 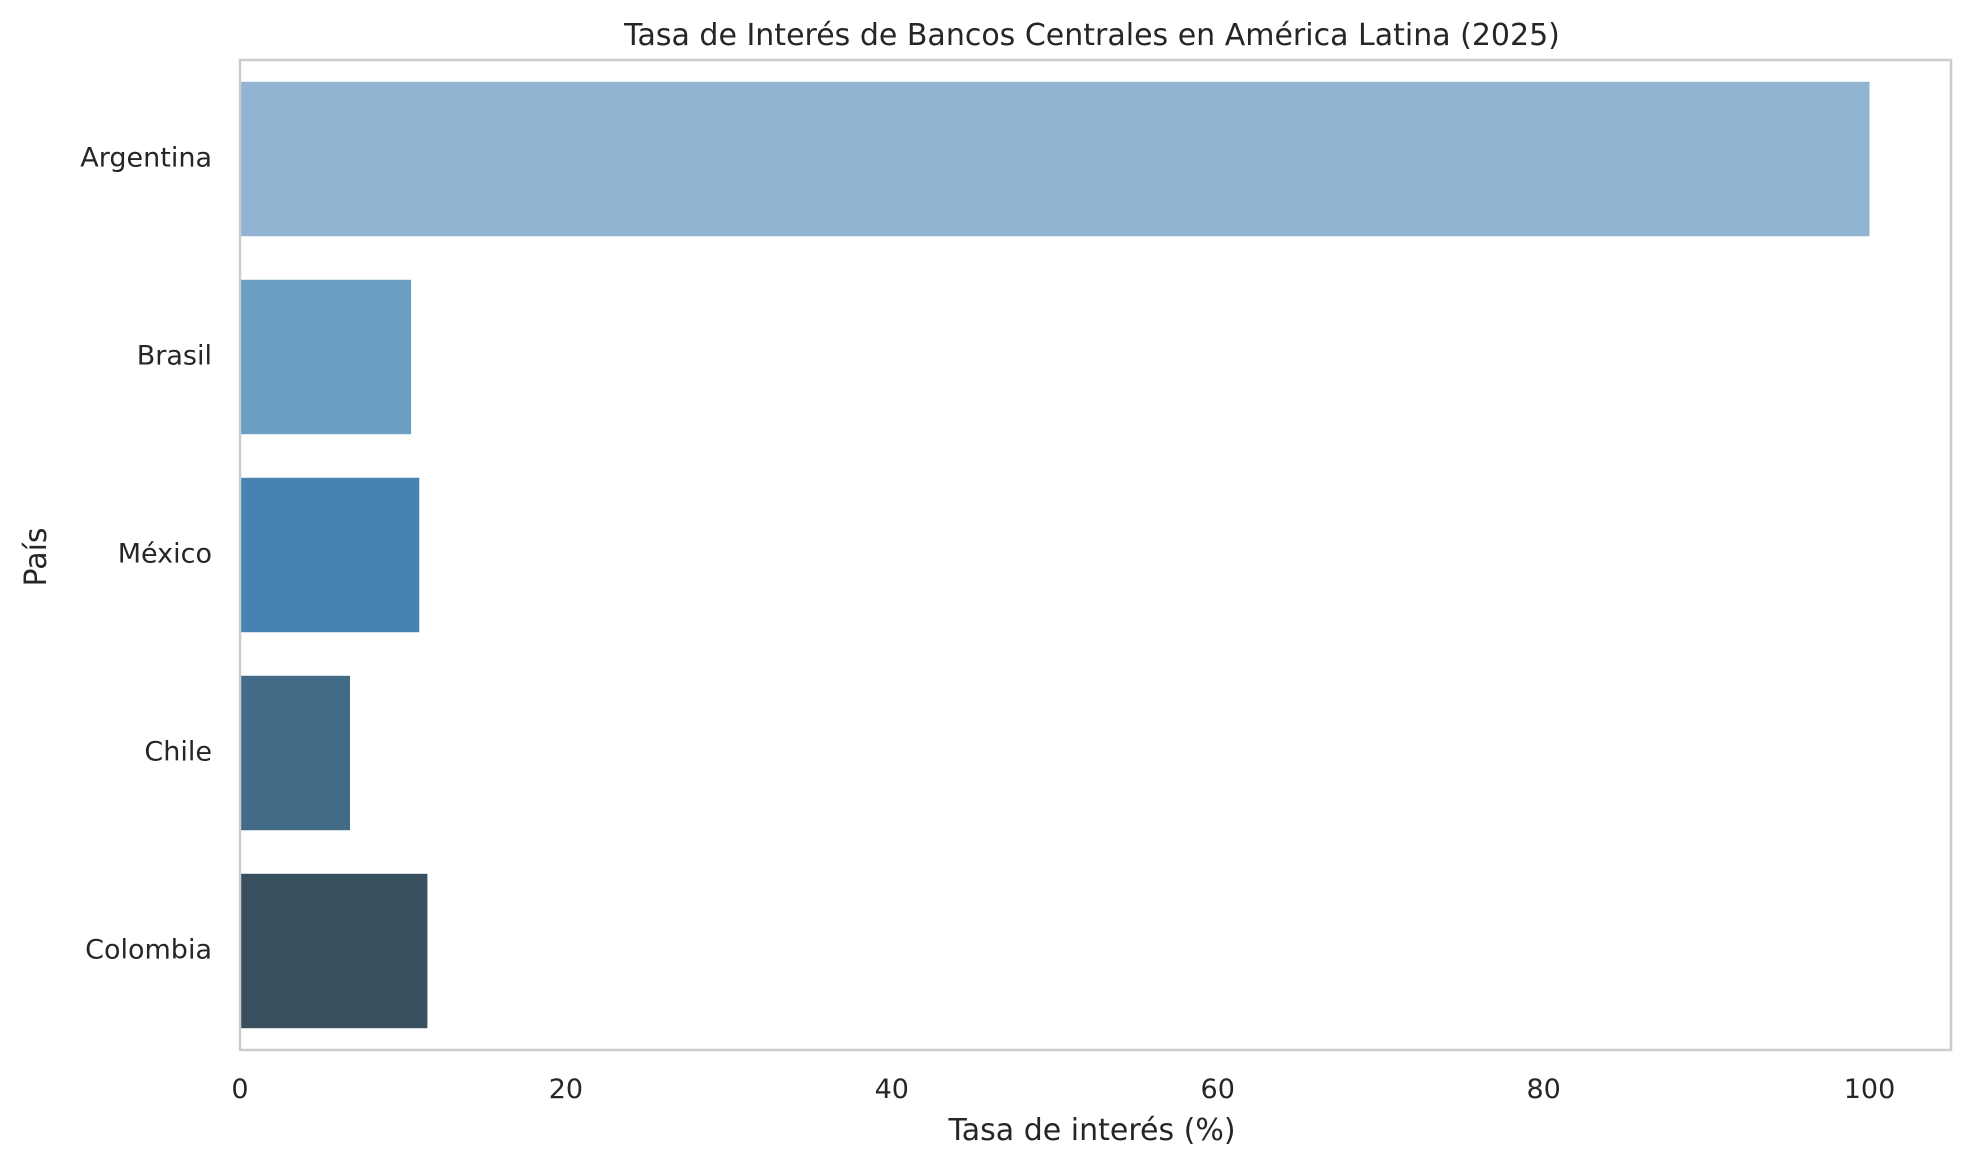 What do you see at coordinates (1543, 1089) in the screenshot?
I see `x-tick-label: 80` at bounding box center [1543, 1089].